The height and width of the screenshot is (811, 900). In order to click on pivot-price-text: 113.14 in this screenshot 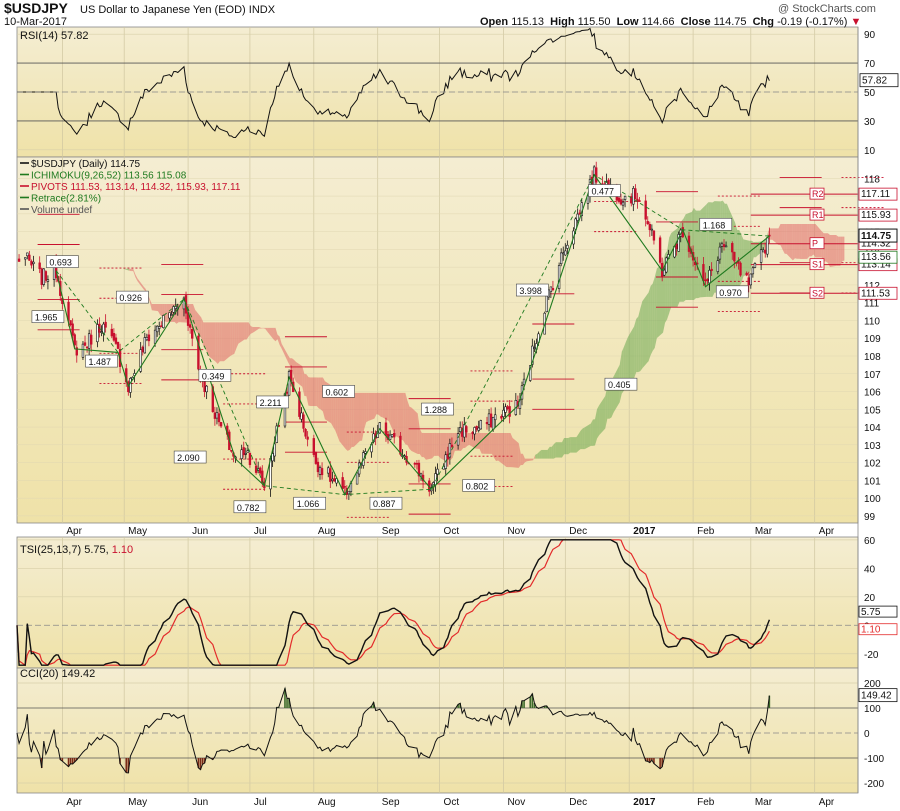, I will do `click(876, 265)`.